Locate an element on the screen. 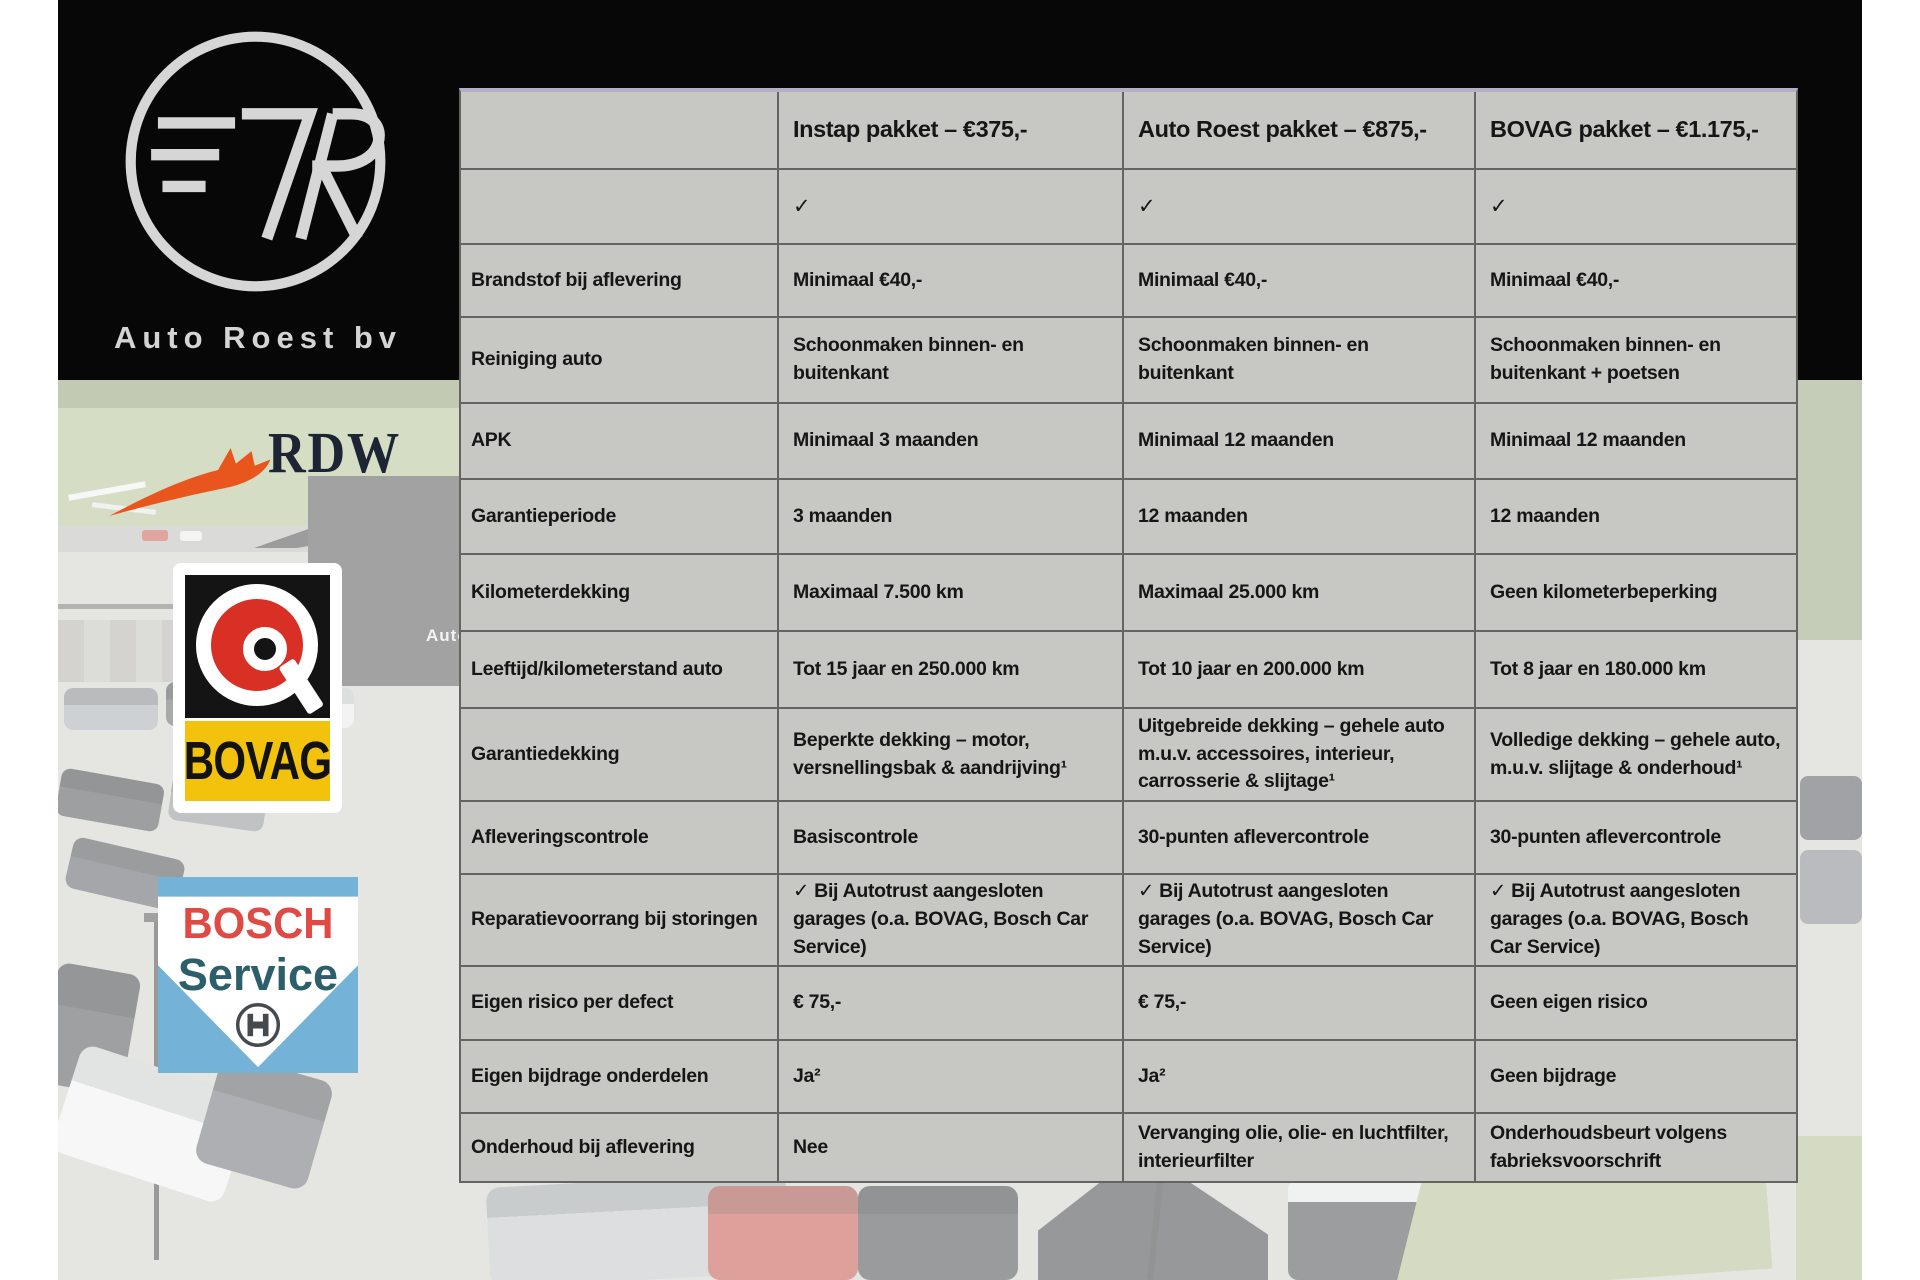  value-cell: Geen kilometerbeperking is located at coordinates (1635, 593).